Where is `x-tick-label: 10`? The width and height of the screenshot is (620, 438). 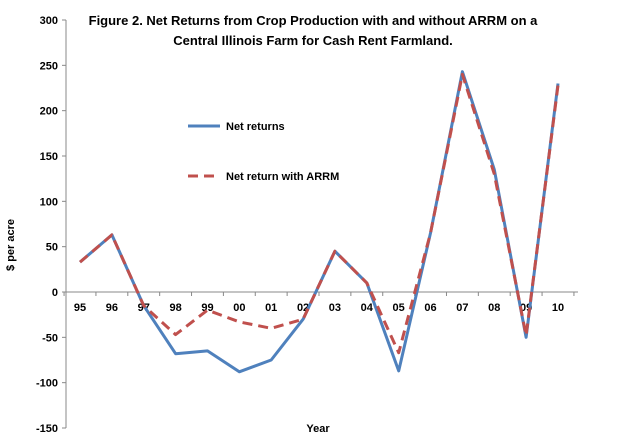 x-tick-label: 10 is located at coordinates (558, 308).